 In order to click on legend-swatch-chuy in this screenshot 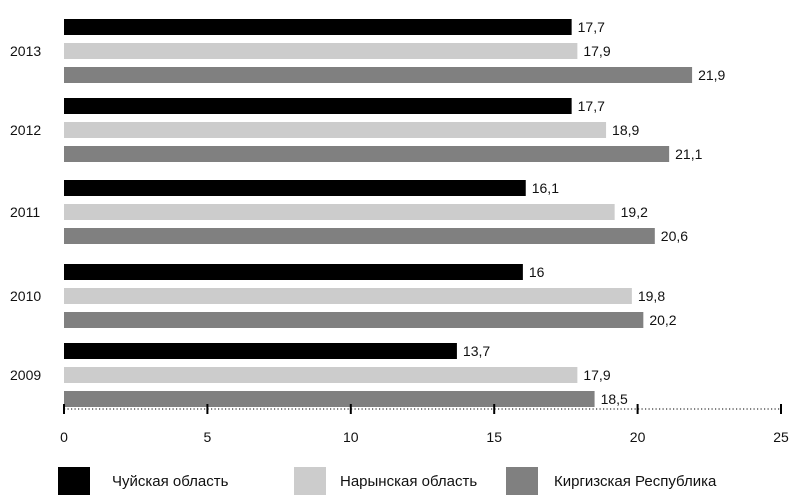, I will do `click(74, 481)`.